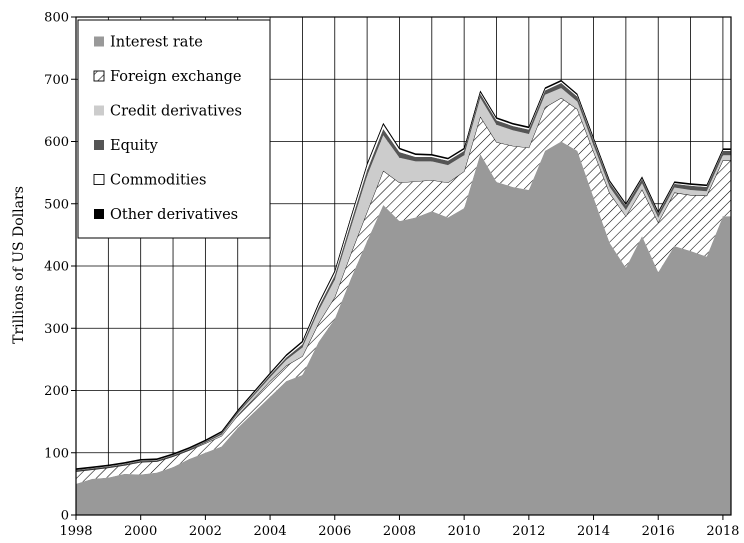  What do you see at coordinates (99, 179) in the screenshot?
I see `legend-swatch-commodities` at bounding box center [99, 179].